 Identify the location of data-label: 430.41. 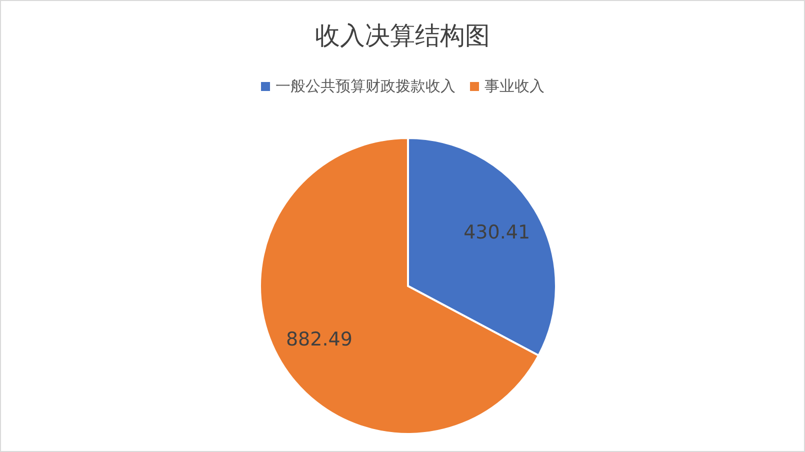
(497, 233).